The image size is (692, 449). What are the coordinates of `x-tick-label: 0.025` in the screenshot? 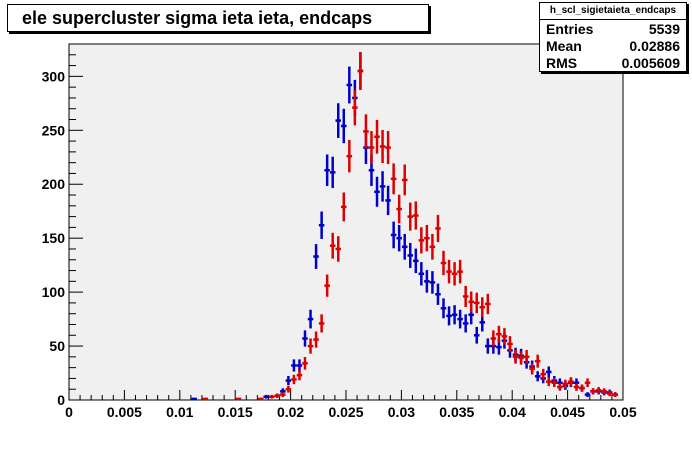 It's located at (345, 412).